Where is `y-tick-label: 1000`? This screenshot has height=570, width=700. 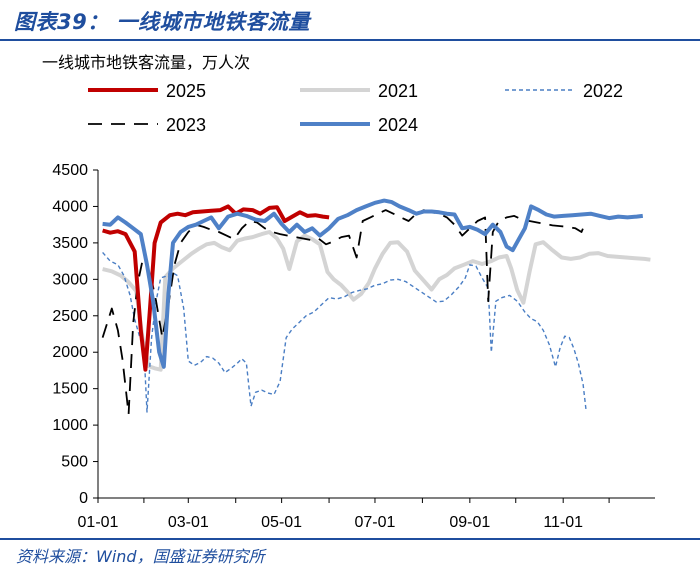
y-tick-label: 1000 is located at coordinates (70, 425).